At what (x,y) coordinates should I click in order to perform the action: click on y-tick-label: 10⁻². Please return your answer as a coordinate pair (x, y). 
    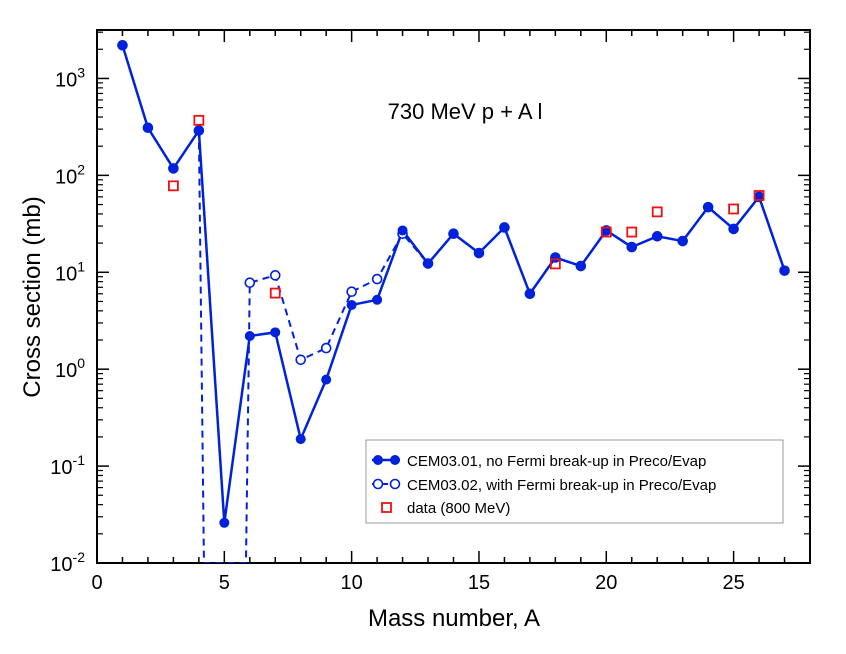
    Looking at the image, I should click on (67, 562).